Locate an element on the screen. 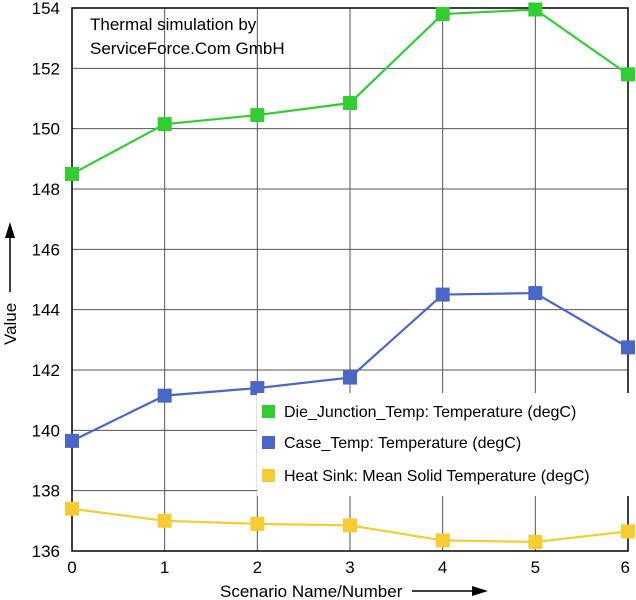  annotation-line-1: Thermal simulation by is located at coordinates (173, 24).